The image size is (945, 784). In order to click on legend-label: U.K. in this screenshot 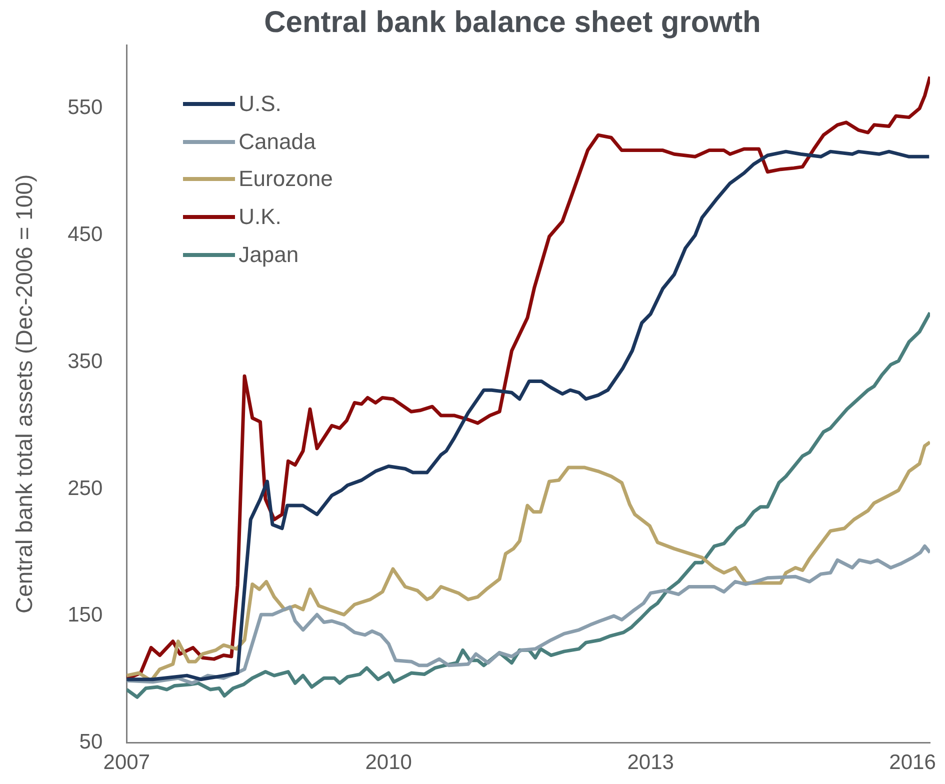, I will do `click(260, 217)`.